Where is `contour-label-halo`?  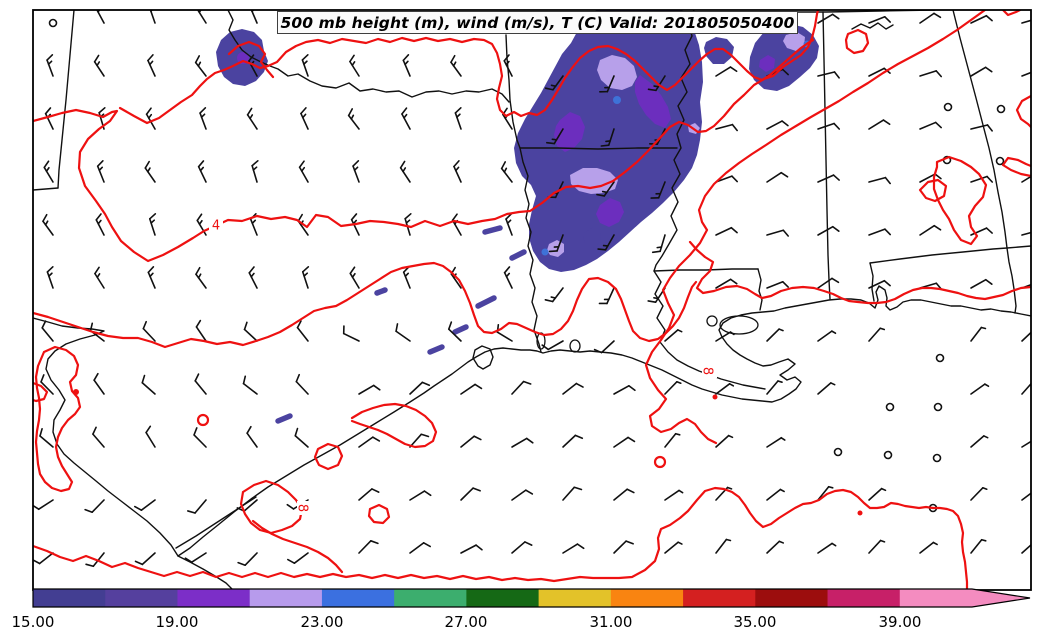 contour-label-halo is located at coordinates (709, 371).